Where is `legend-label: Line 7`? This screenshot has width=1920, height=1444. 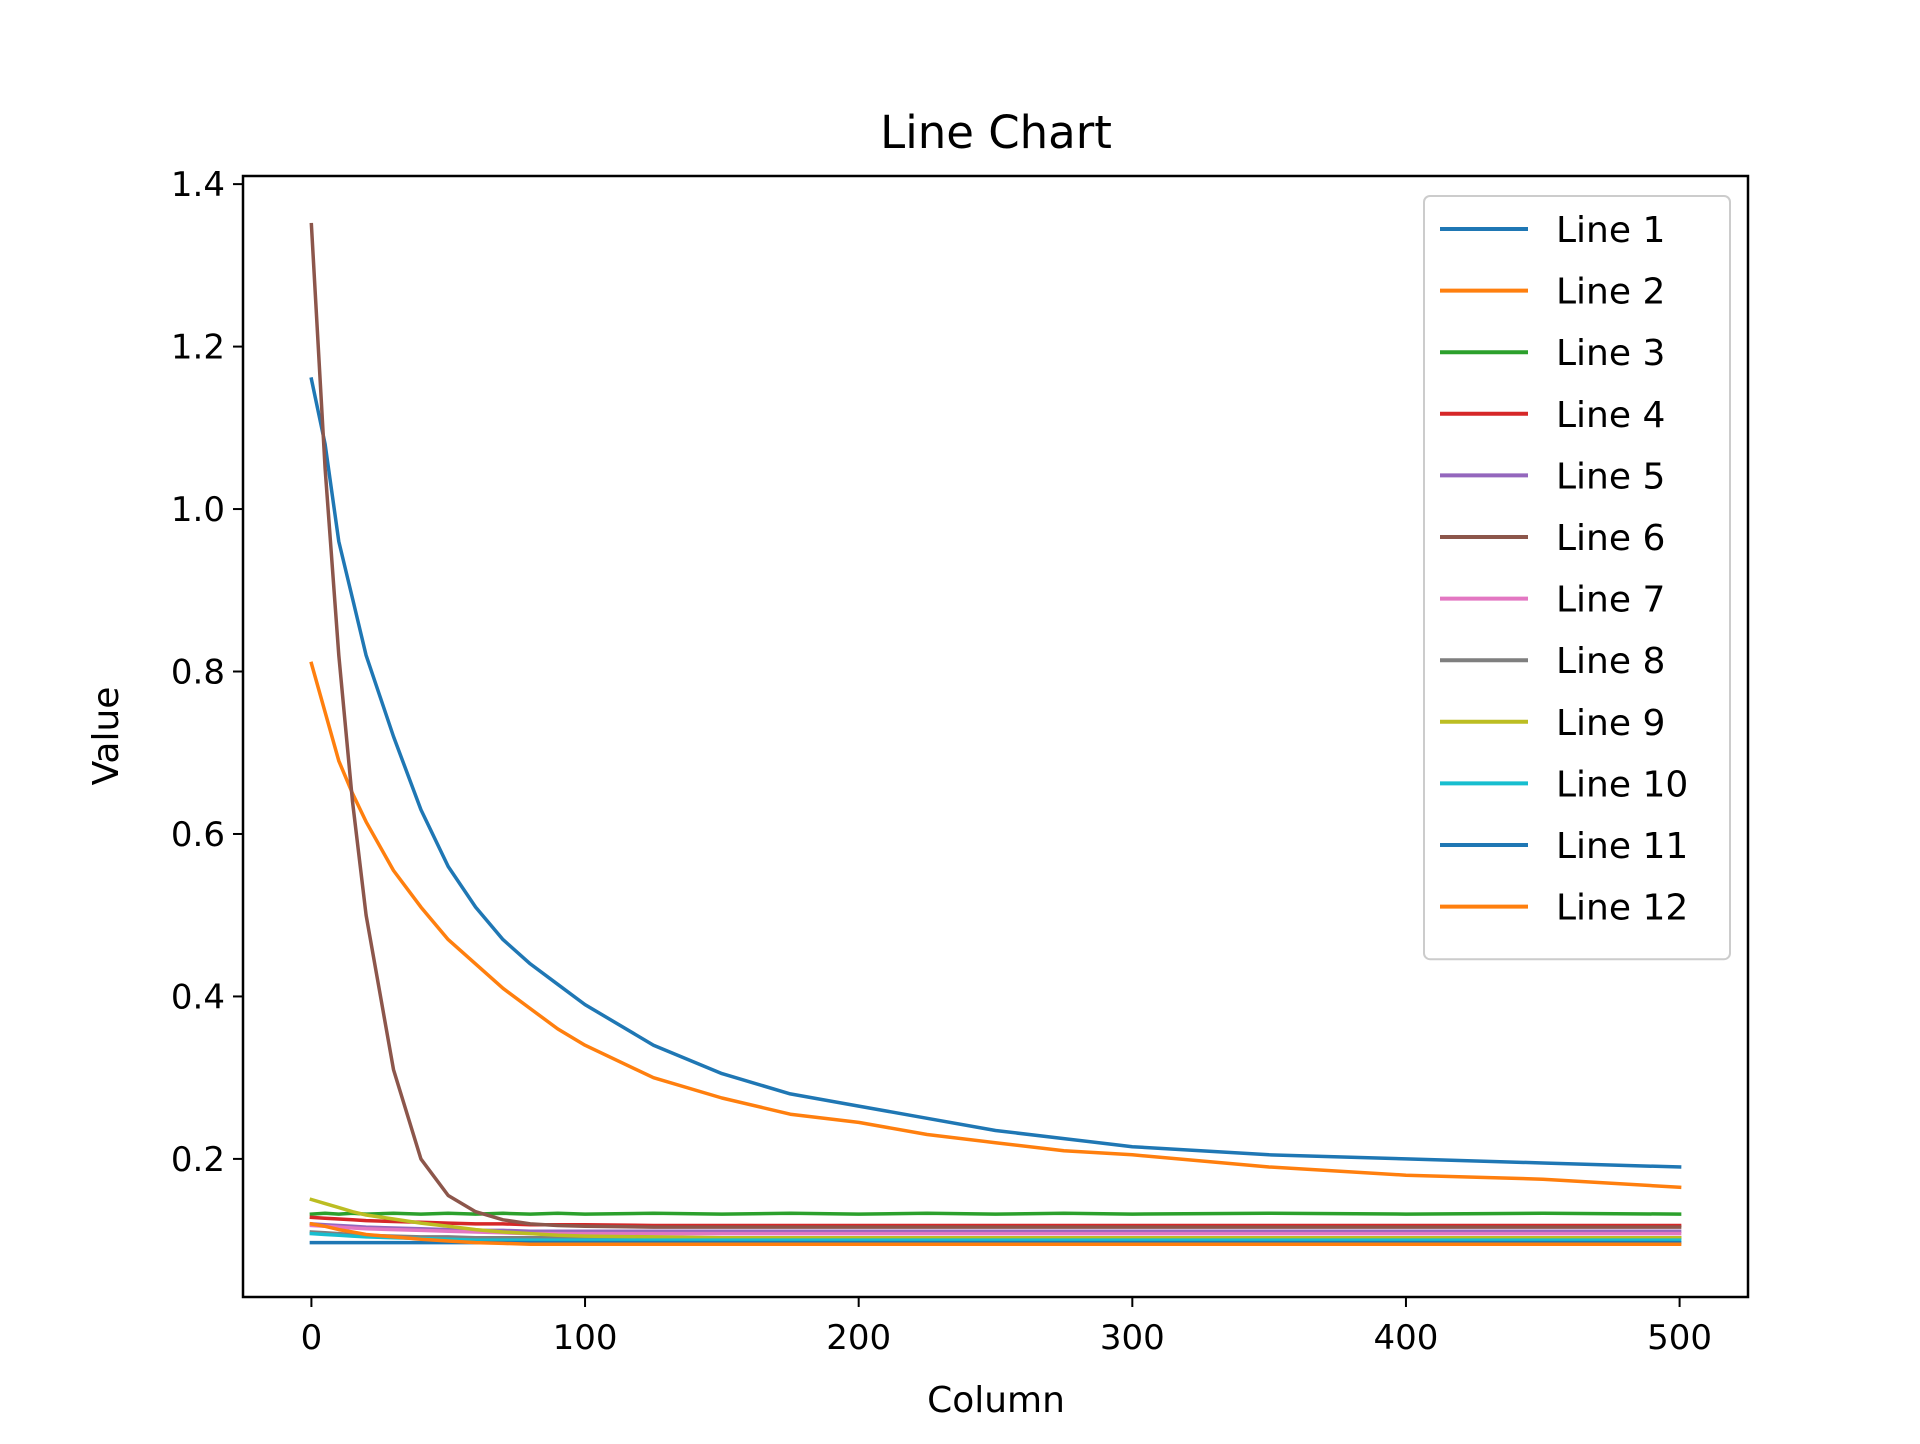 legend-label: Line 7 is located at coordinates (1610, 600).